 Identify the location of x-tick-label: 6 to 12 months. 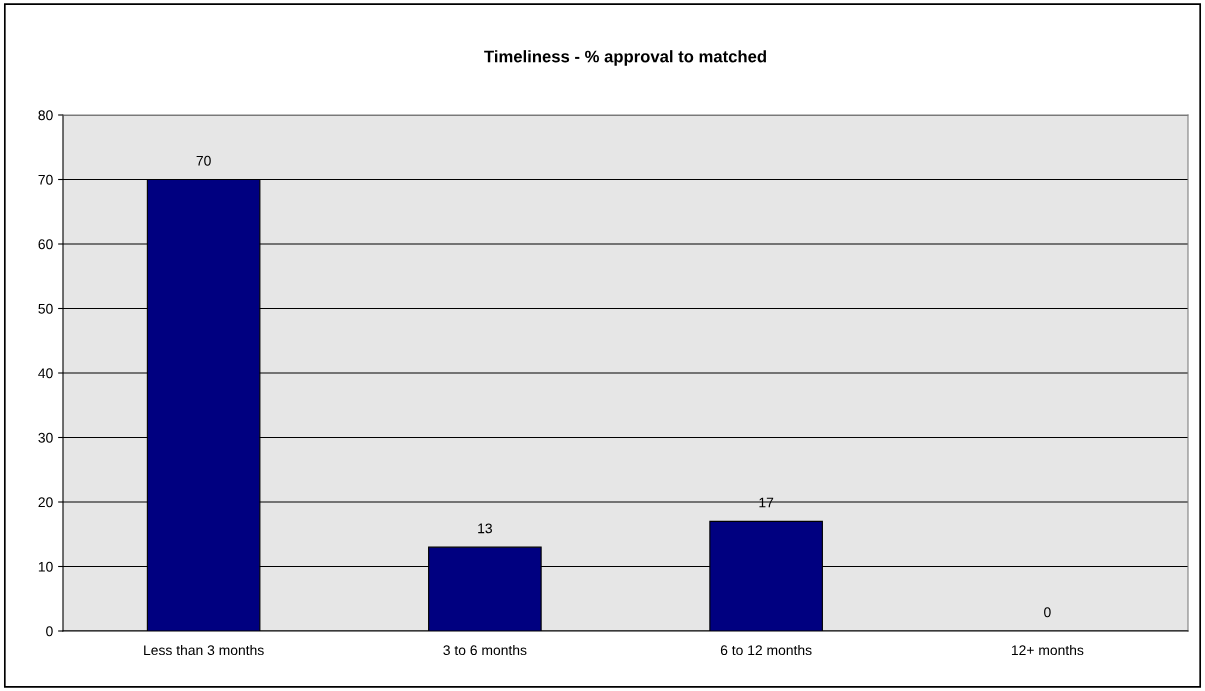
(766, 650).